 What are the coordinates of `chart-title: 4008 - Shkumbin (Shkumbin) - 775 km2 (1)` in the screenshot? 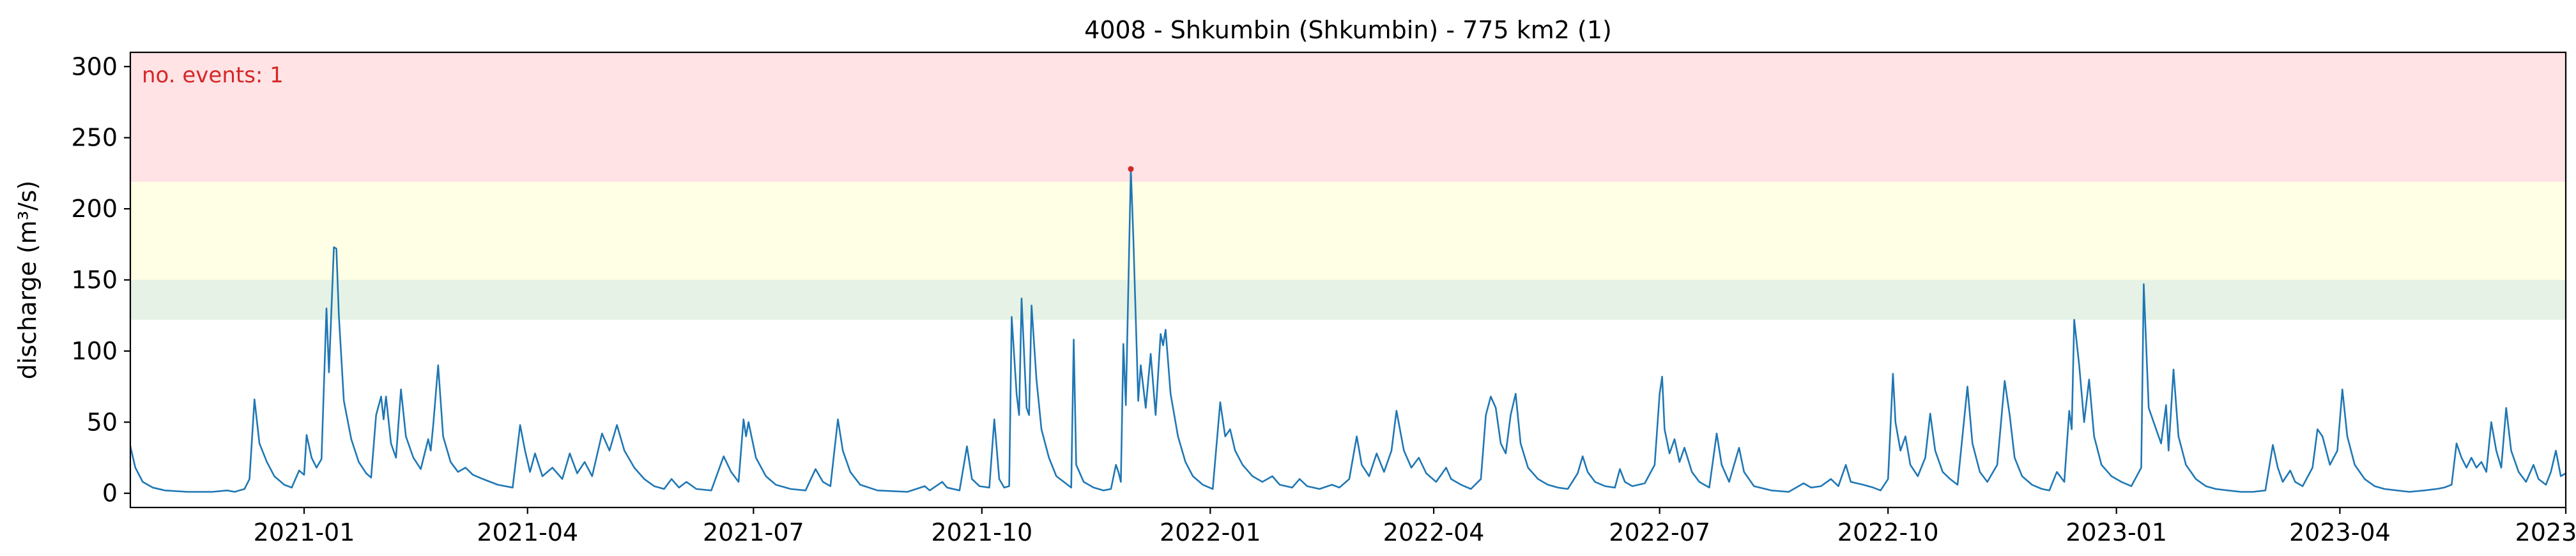 It's located at (1348, 30).